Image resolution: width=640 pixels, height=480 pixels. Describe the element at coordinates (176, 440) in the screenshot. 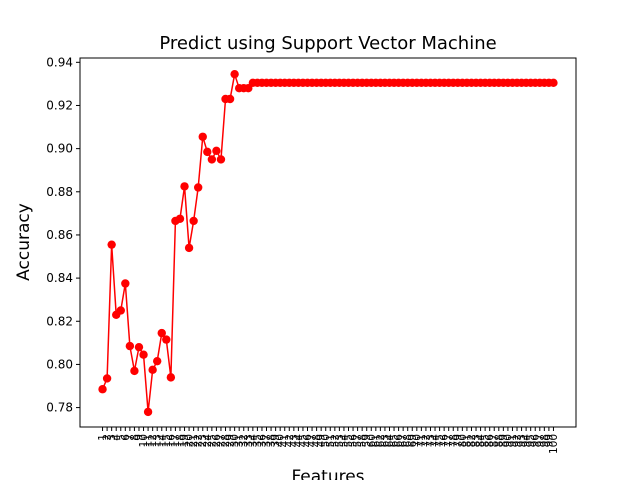

I see `x-tick-label: 17` at that location.